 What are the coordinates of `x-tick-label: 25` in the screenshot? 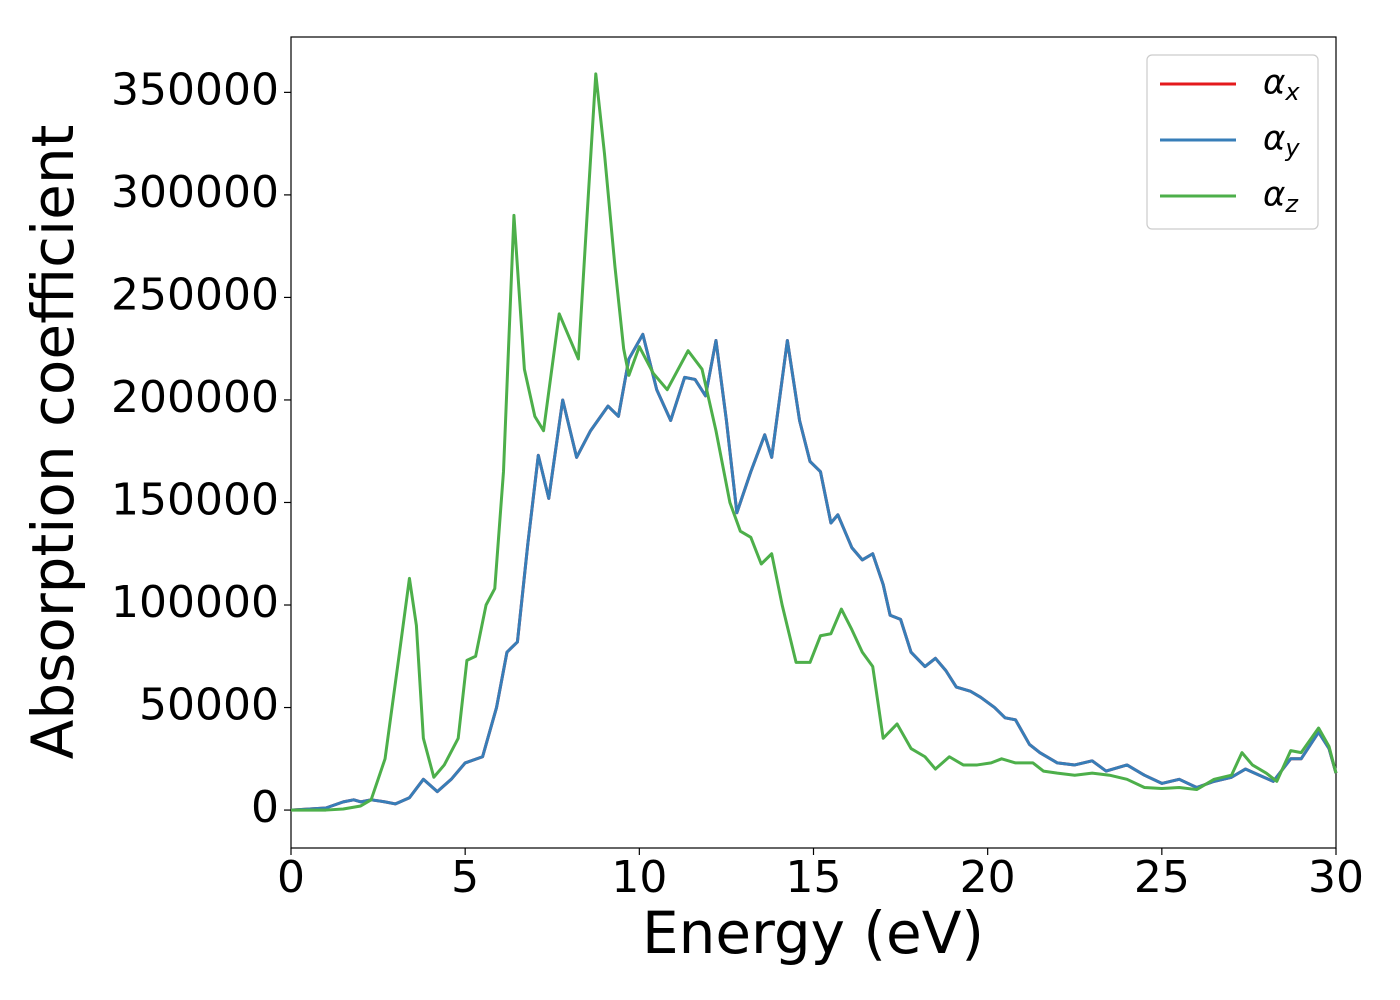 It's located at (1162, 877).